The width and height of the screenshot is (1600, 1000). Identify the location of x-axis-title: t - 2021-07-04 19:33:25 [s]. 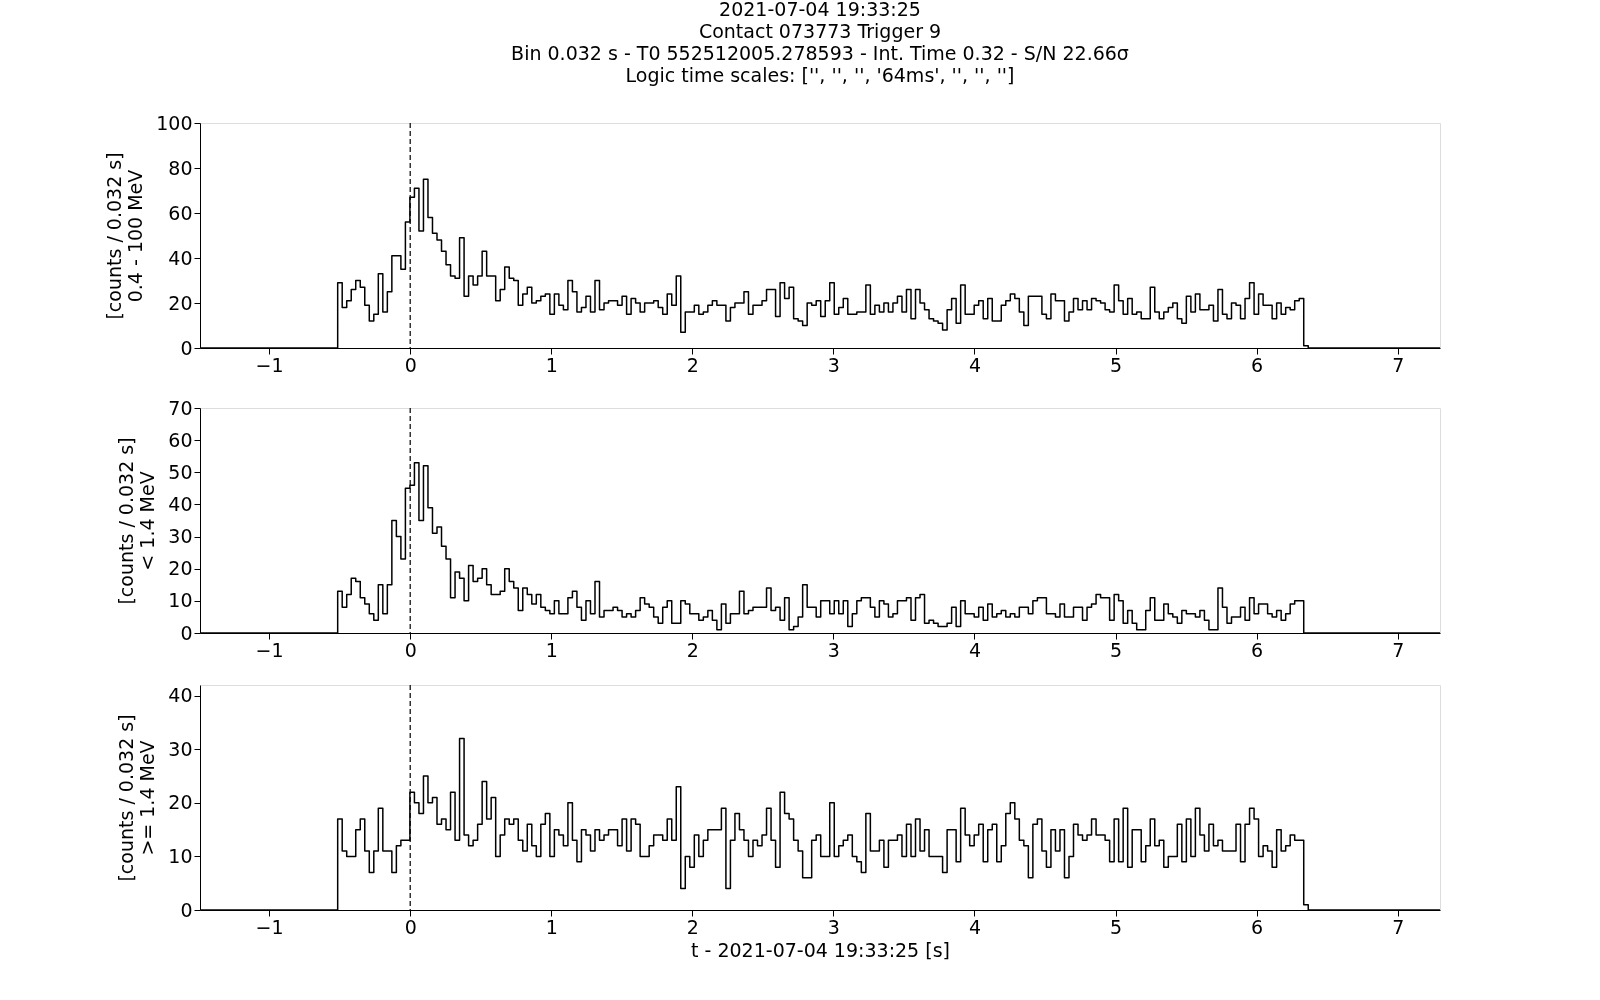
(820, 949).